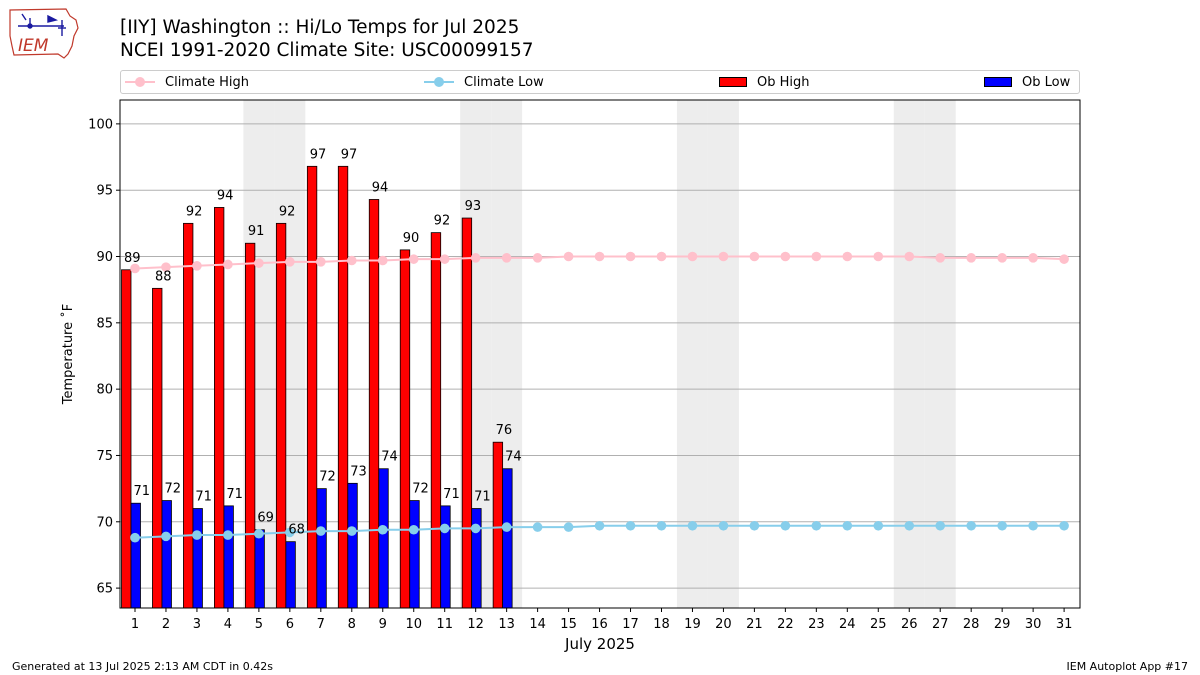  I want to click on ob-low-label-day-2: 72, so click(172, 489).